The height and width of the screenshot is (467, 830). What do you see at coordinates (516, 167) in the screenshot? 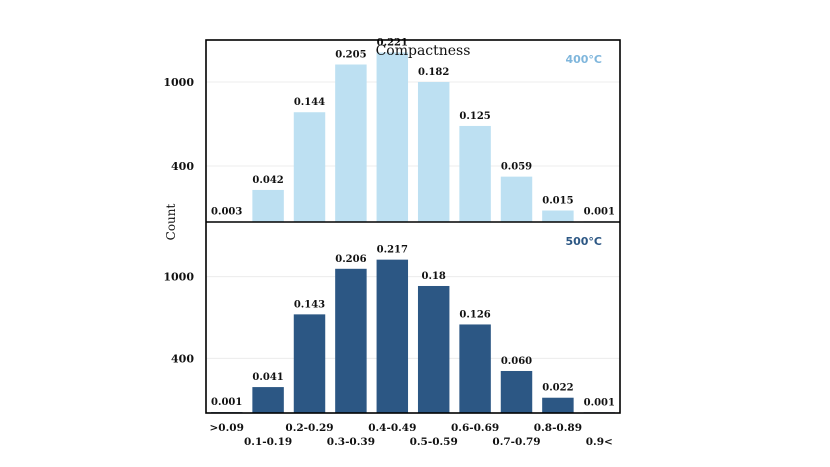
I see `data-label: 0.059` at bounding box center [516, 167].